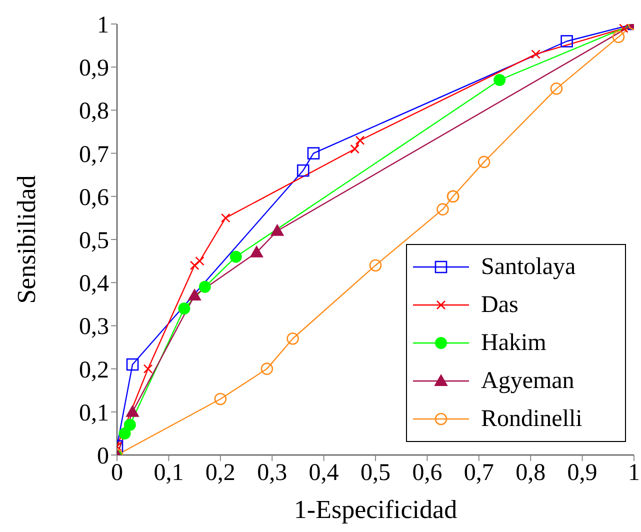  What do you see at coordinates (94, 69) in the screenshot?
I see `y-tick-label: 0,9` at bounding box center [94, 69].